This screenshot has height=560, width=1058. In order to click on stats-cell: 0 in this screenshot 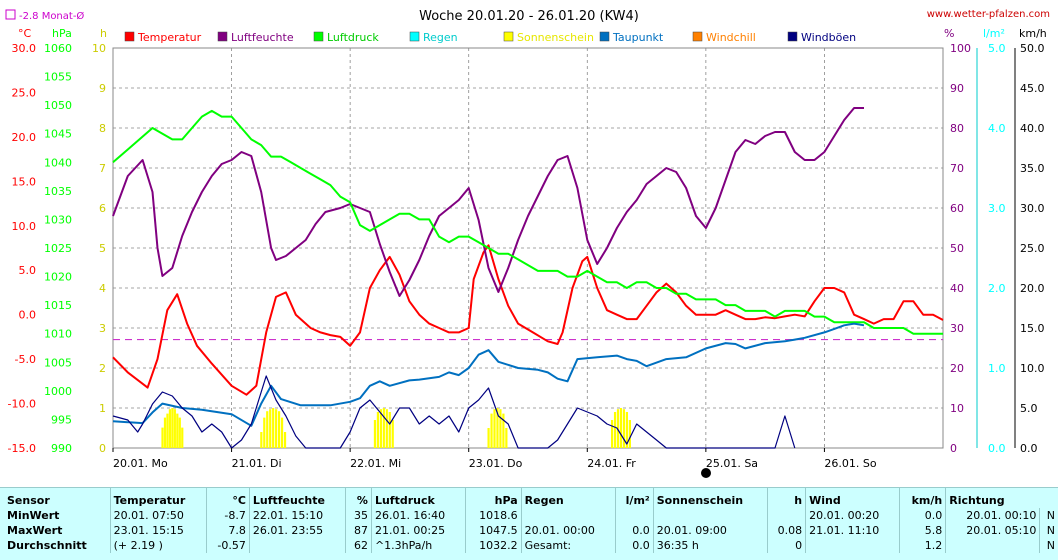, I will do `click(786, 545)`.